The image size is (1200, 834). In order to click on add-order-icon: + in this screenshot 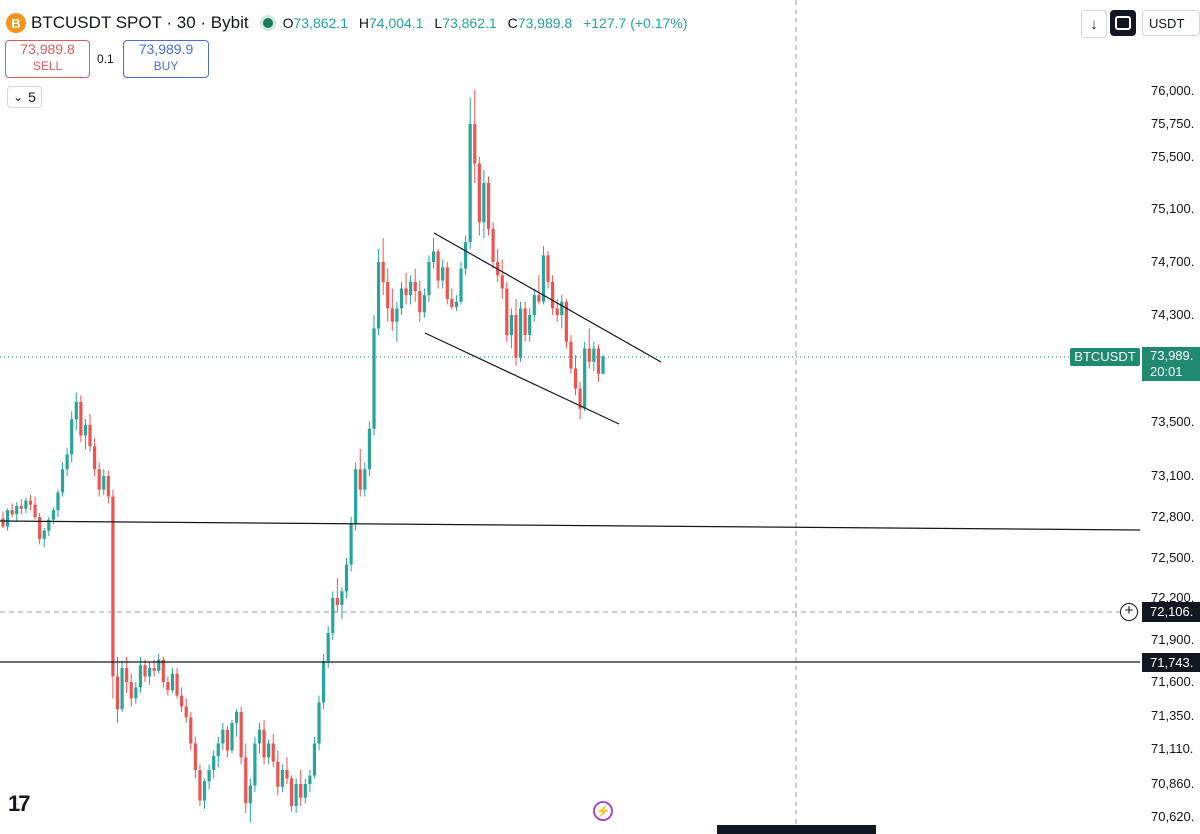, I will do `click(1129, 612)`.